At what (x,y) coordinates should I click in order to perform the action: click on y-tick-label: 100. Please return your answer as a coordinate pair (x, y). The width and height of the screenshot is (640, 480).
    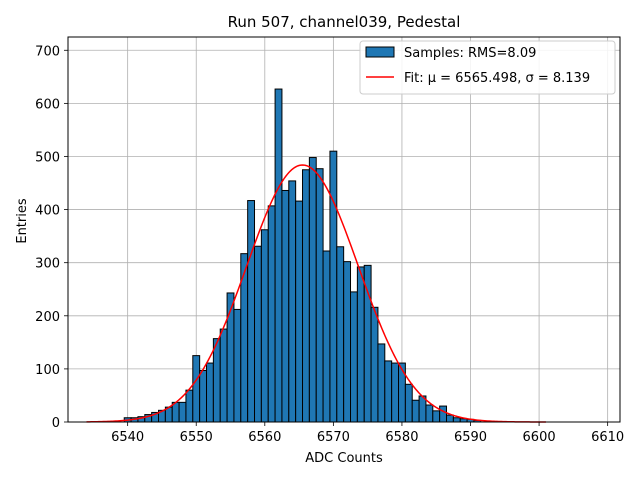
    Looking at the image, I should click on (47, 370).